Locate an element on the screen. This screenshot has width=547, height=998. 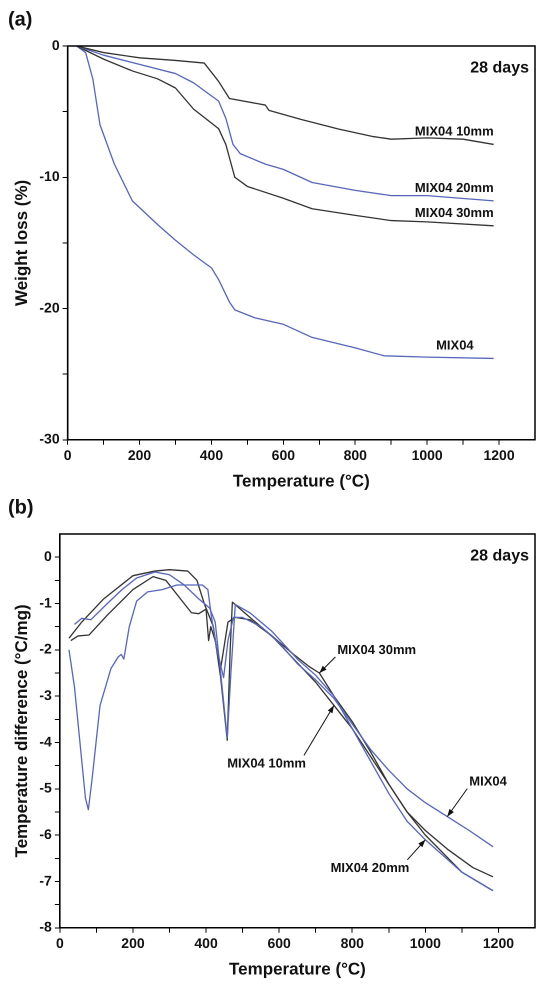
y-tick-label: -2 is located at coordinates (45, 648).